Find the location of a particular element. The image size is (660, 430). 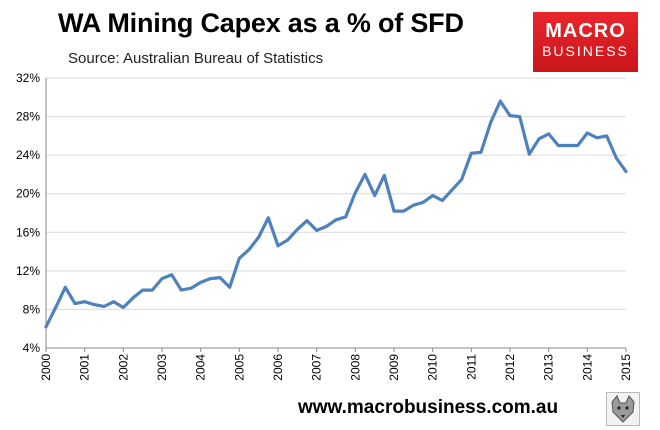

logo-line-1: MACRO is located at coordinates (585, 31).